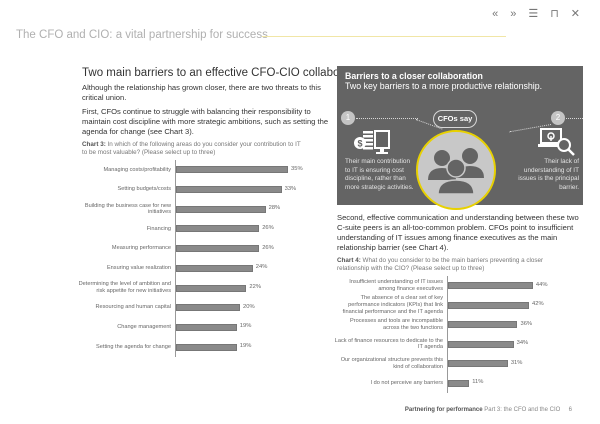 Image resolution: width=600 pixels, height=424 pixels. What do you see at coordinates (522, 343) in the screenshot?
I see `bar-value-label: 34%` at bounding box center [522, 343].